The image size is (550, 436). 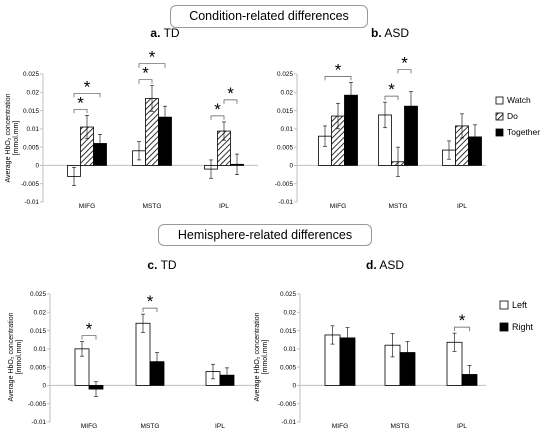 What do you see at coordinates (371, 265) in the screenshot?
I see `panel-letter: d.` at bounding box center [371, 265].